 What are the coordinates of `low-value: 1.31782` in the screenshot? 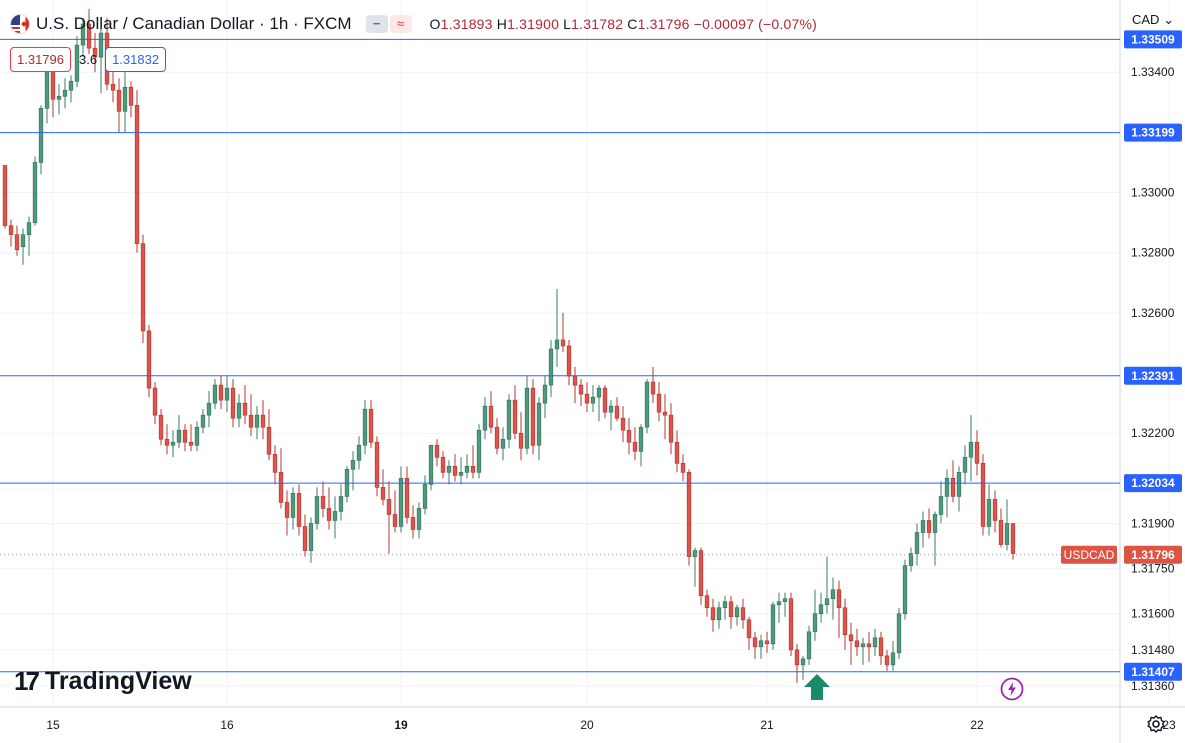 It's located at (597, 24).